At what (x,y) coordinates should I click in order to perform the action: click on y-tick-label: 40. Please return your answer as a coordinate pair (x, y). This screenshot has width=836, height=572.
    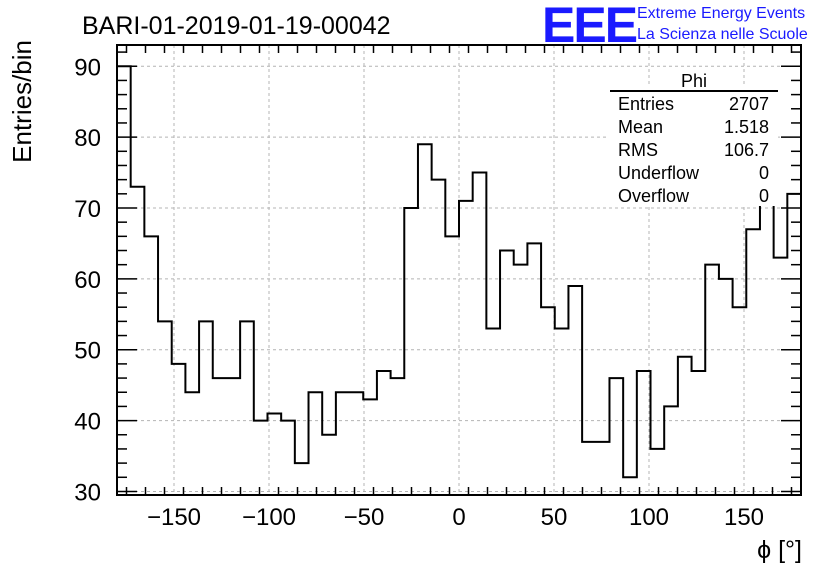
    Looking at the image, I should click on (87, 422).